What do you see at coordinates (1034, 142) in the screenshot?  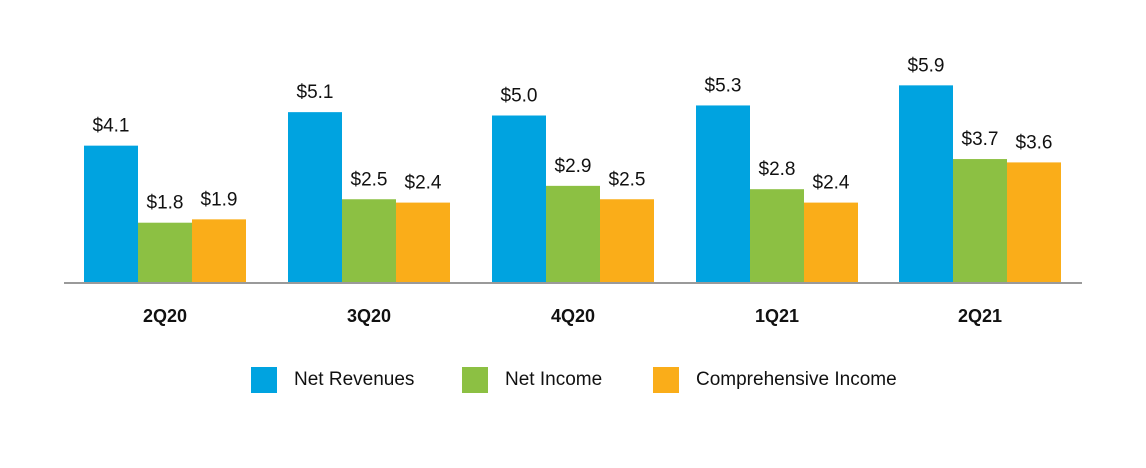 I see `value-label-comprehensive-income-2q21: $3.6` at bounding box center [1034, 142].